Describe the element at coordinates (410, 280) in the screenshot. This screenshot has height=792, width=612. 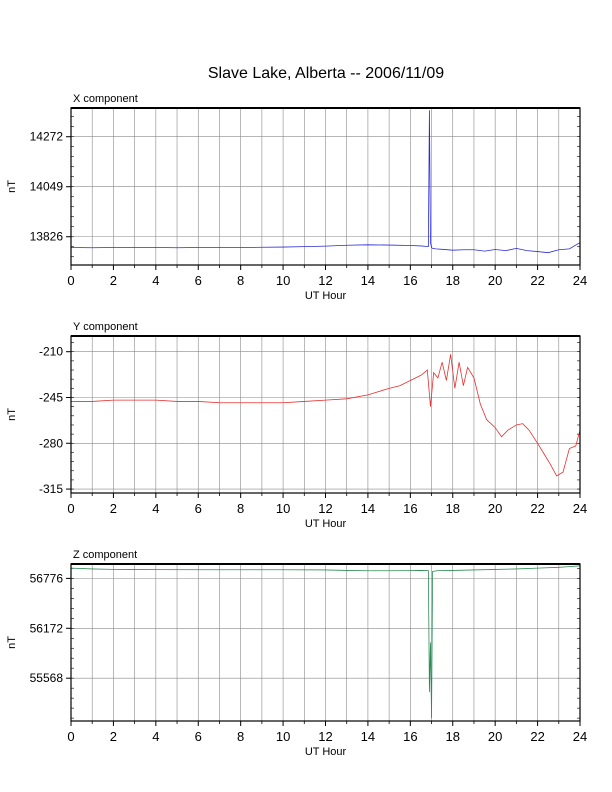
I see `panel-x-xtick-label: 16` at that location.